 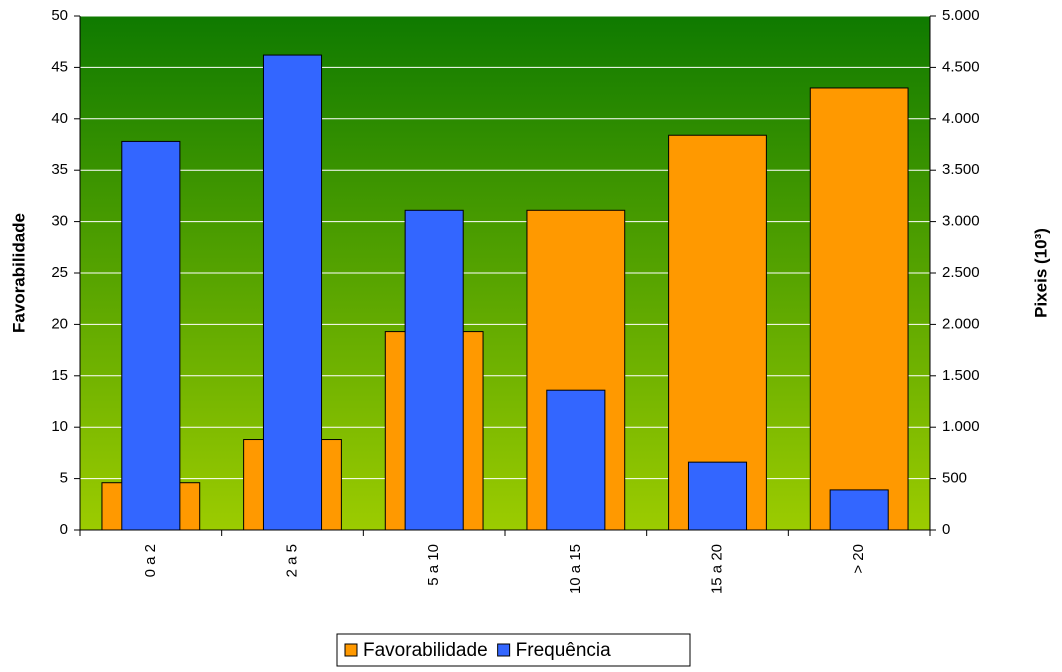 I want to click on y-tick-label: 25, so click(x=59, y=272).